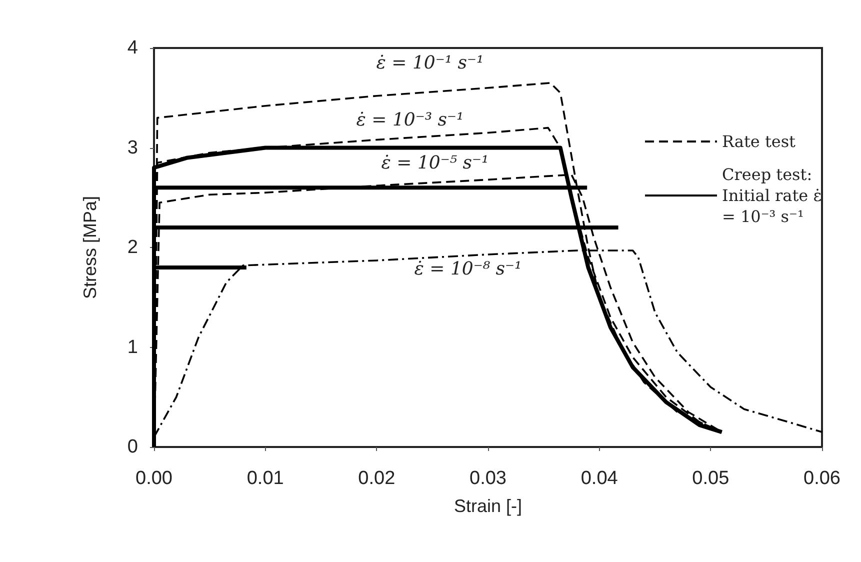  What do you see at coordinates (154, 478) in the screenshot?
I see `x-tick-label: 0.00` at bounding box center [154, 478].